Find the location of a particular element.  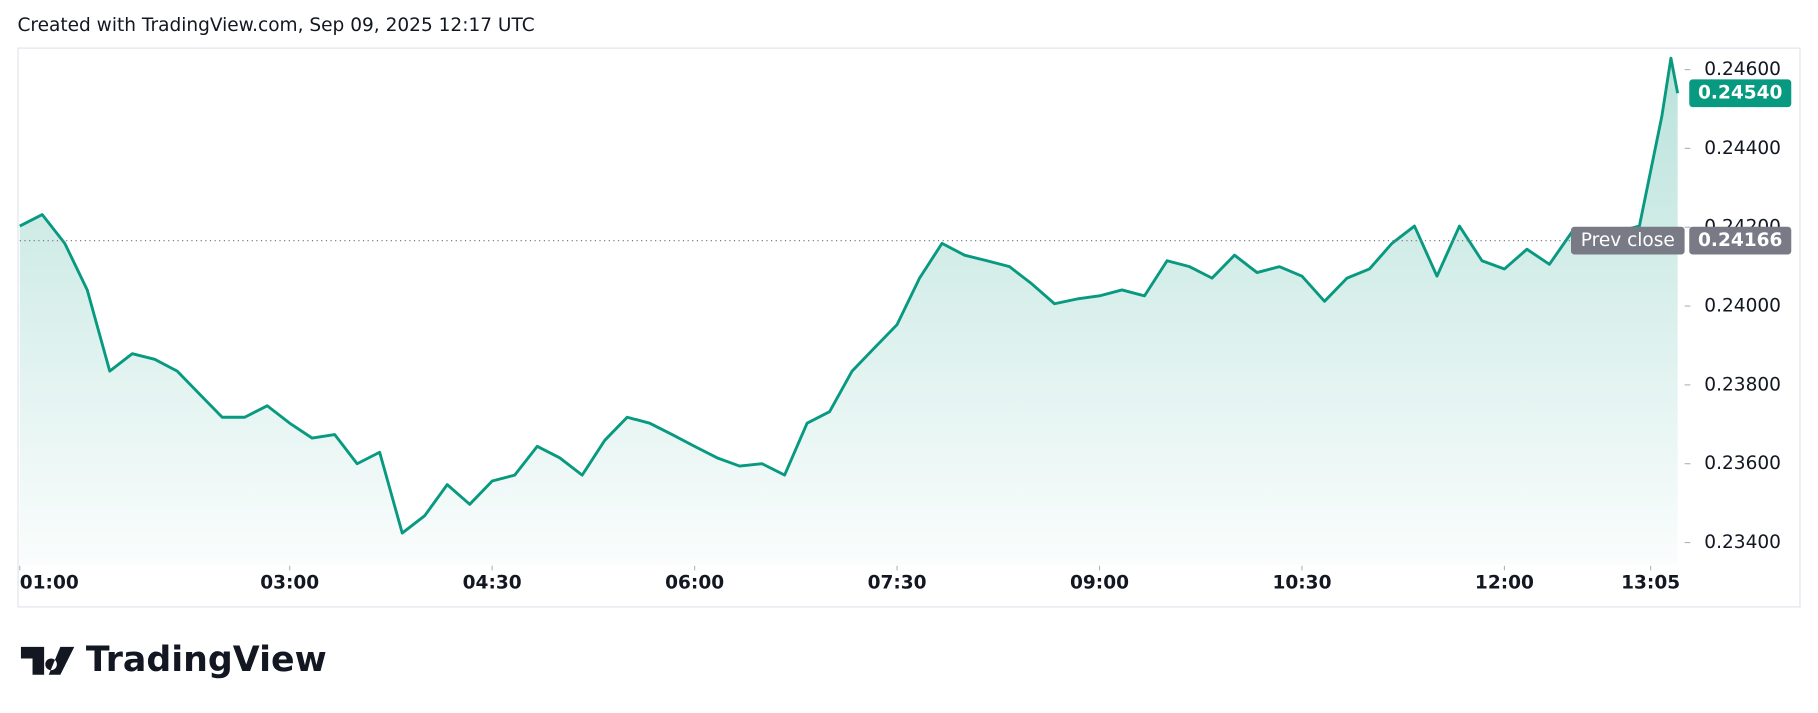

brand-logo: TradingView is located at coordinates (173, 660).